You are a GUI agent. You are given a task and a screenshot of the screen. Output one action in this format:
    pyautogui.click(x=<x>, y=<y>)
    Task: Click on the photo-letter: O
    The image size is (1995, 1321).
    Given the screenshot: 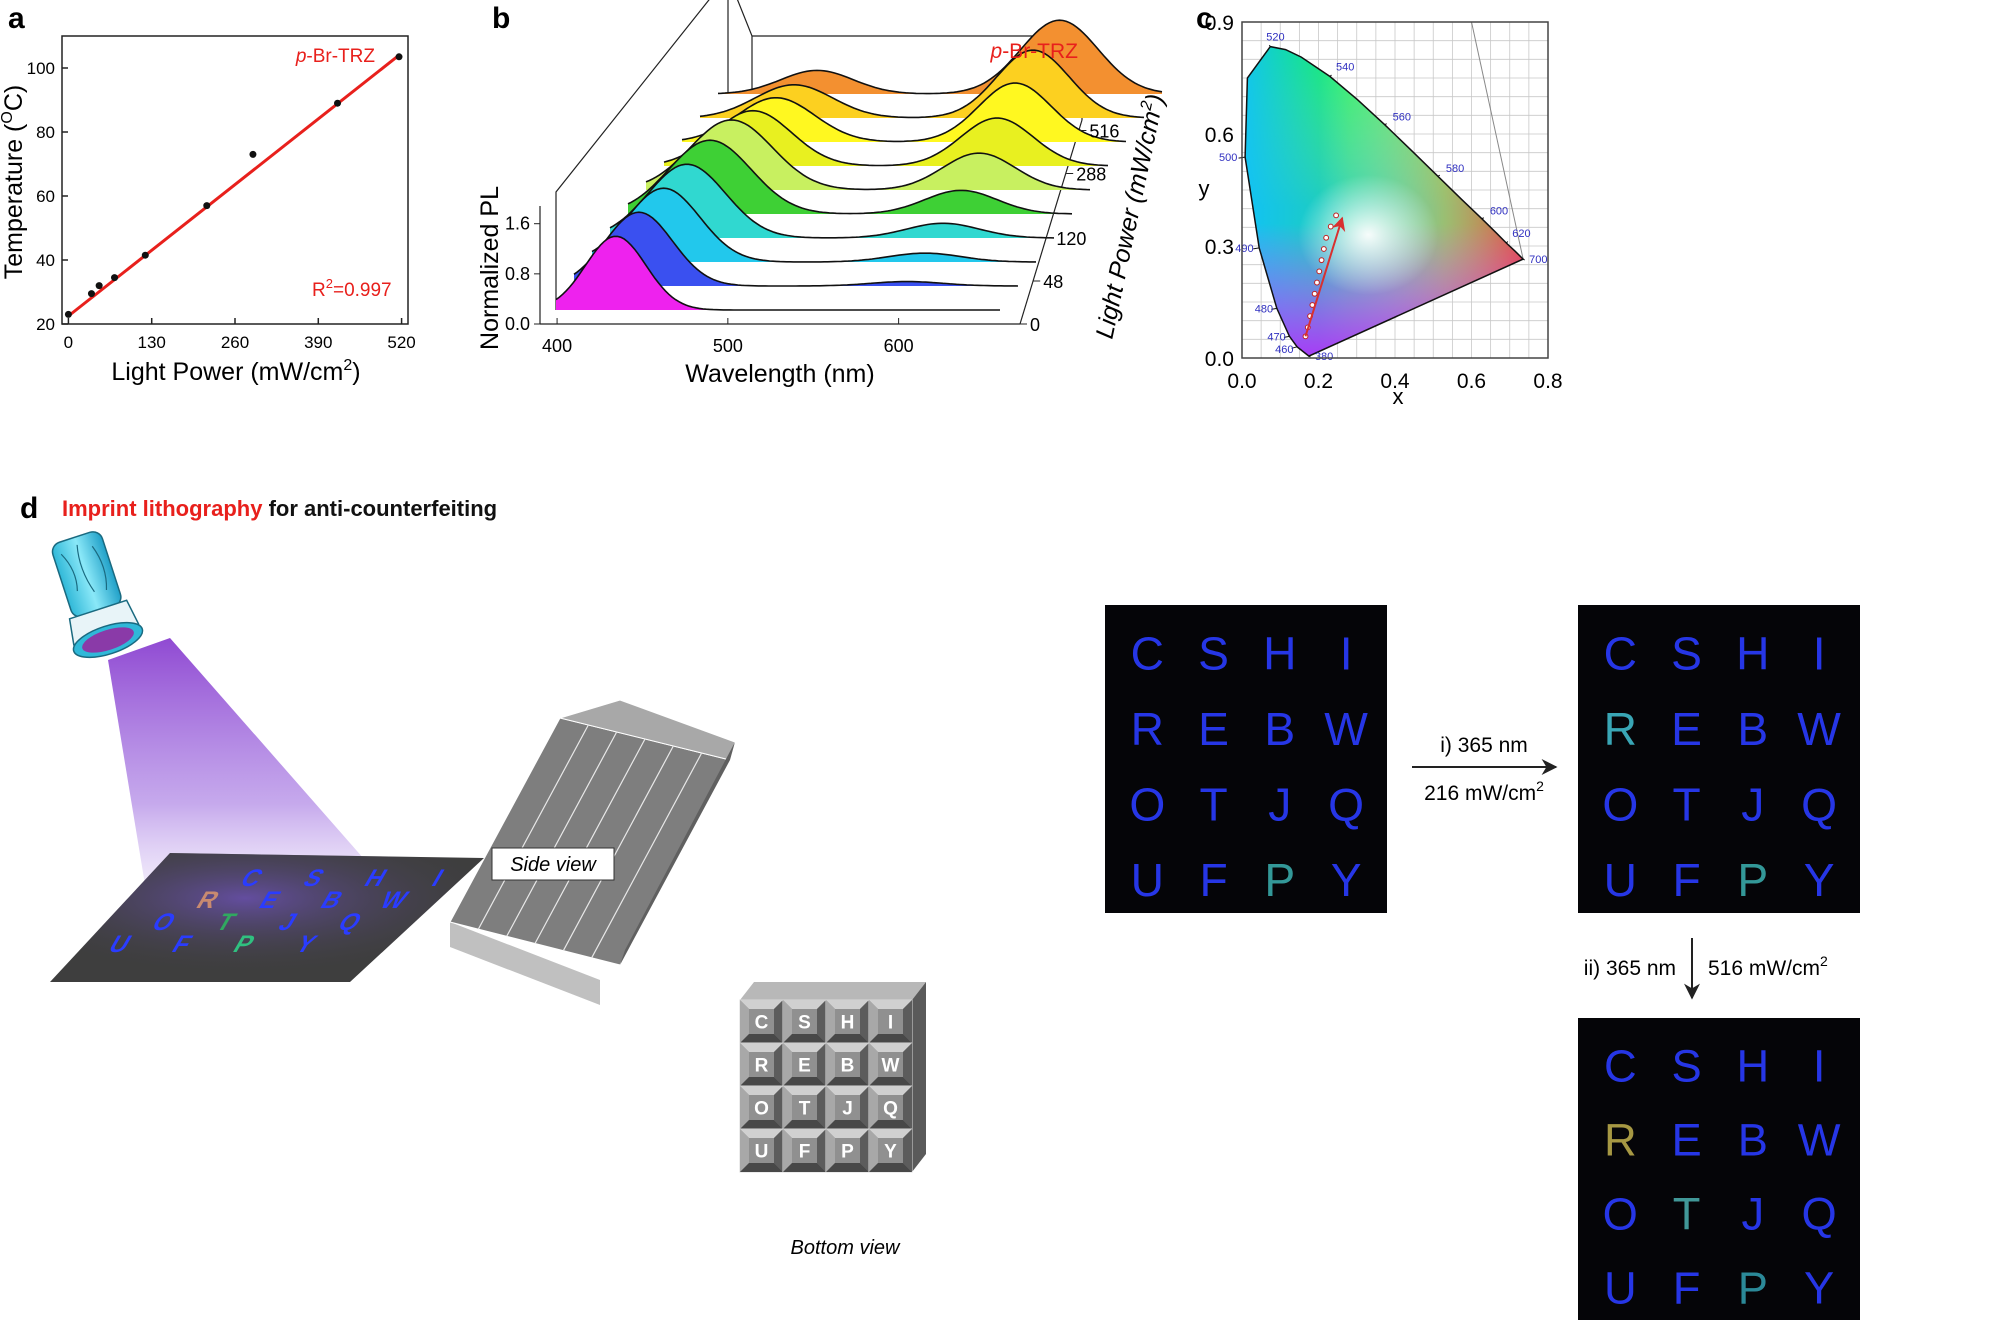 What is the action you would take?
    pyautogui.click(x=1147, y=804)
    